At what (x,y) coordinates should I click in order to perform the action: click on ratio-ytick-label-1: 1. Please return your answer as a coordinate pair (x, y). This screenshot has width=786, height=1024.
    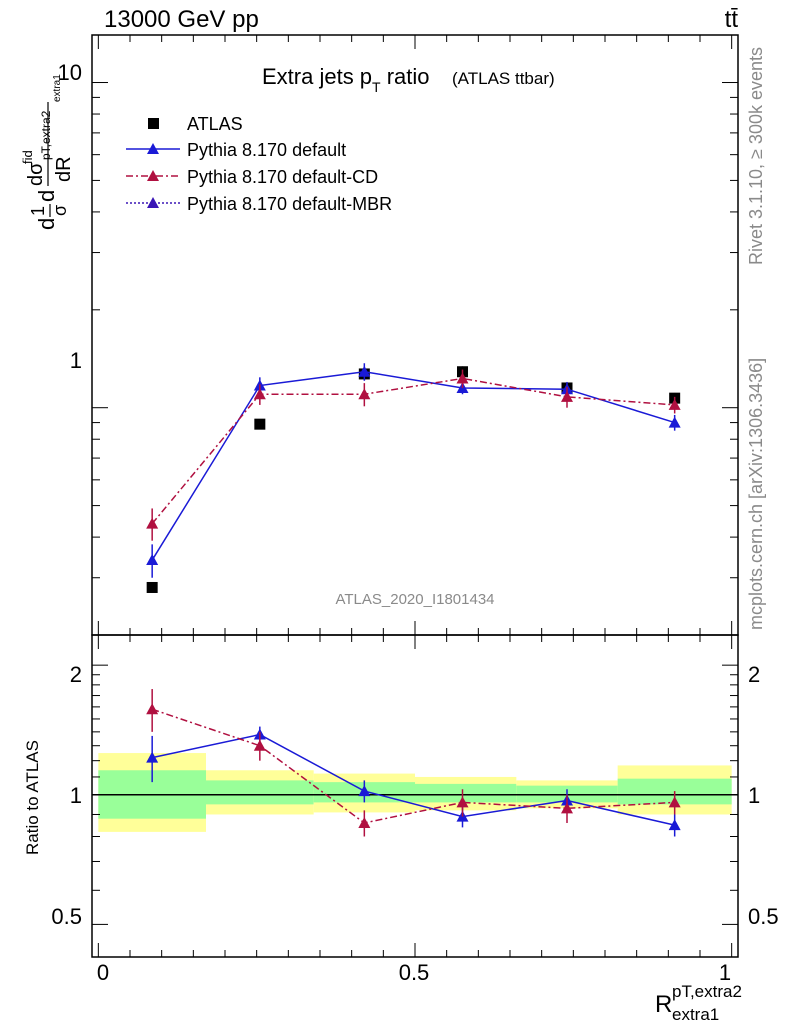
    Looking at the image, I should click on (76, 795).